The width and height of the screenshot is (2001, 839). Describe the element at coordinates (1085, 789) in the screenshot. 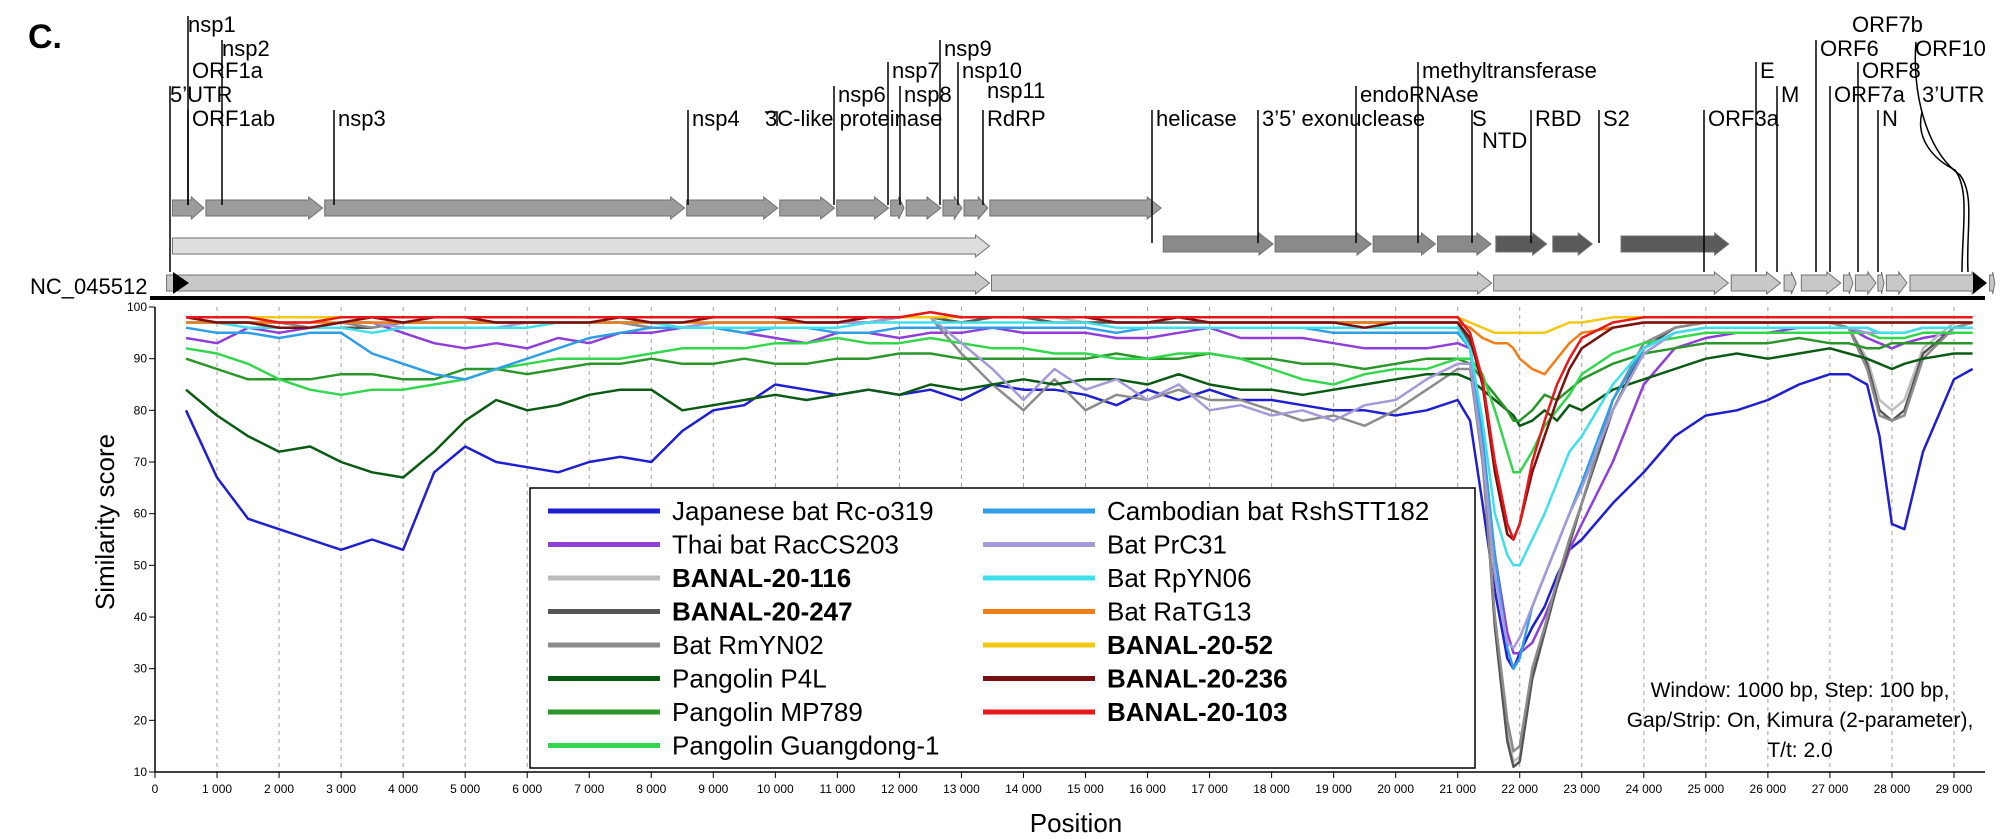

I see `x-tick-label: 15 000` at that location.